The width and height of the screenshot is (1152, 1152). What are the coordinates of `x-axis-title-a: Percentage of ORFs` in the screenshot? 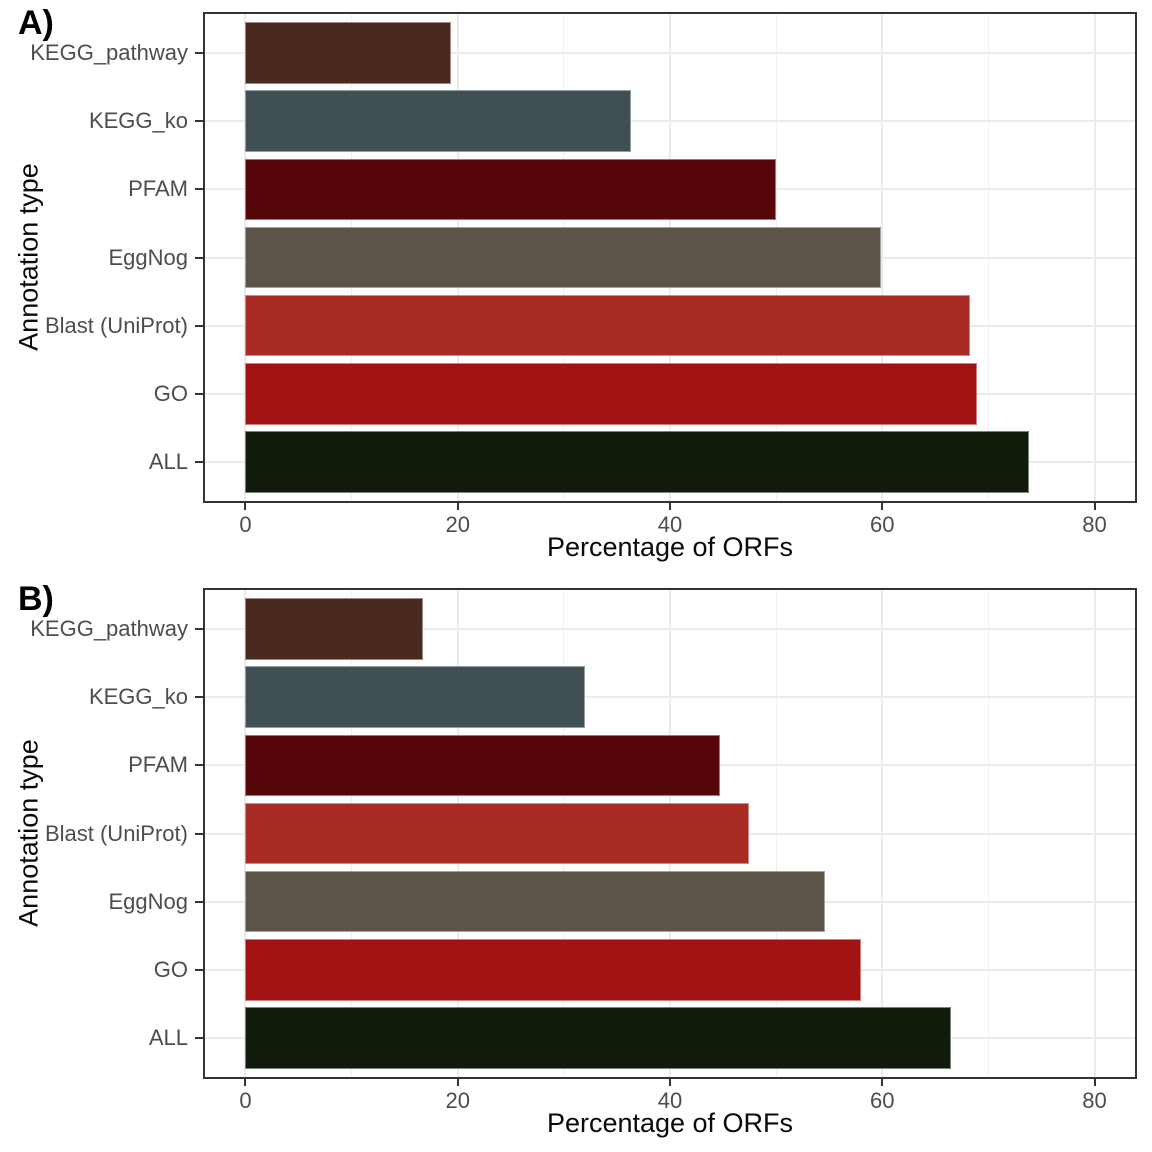 It's located at (670, 547).